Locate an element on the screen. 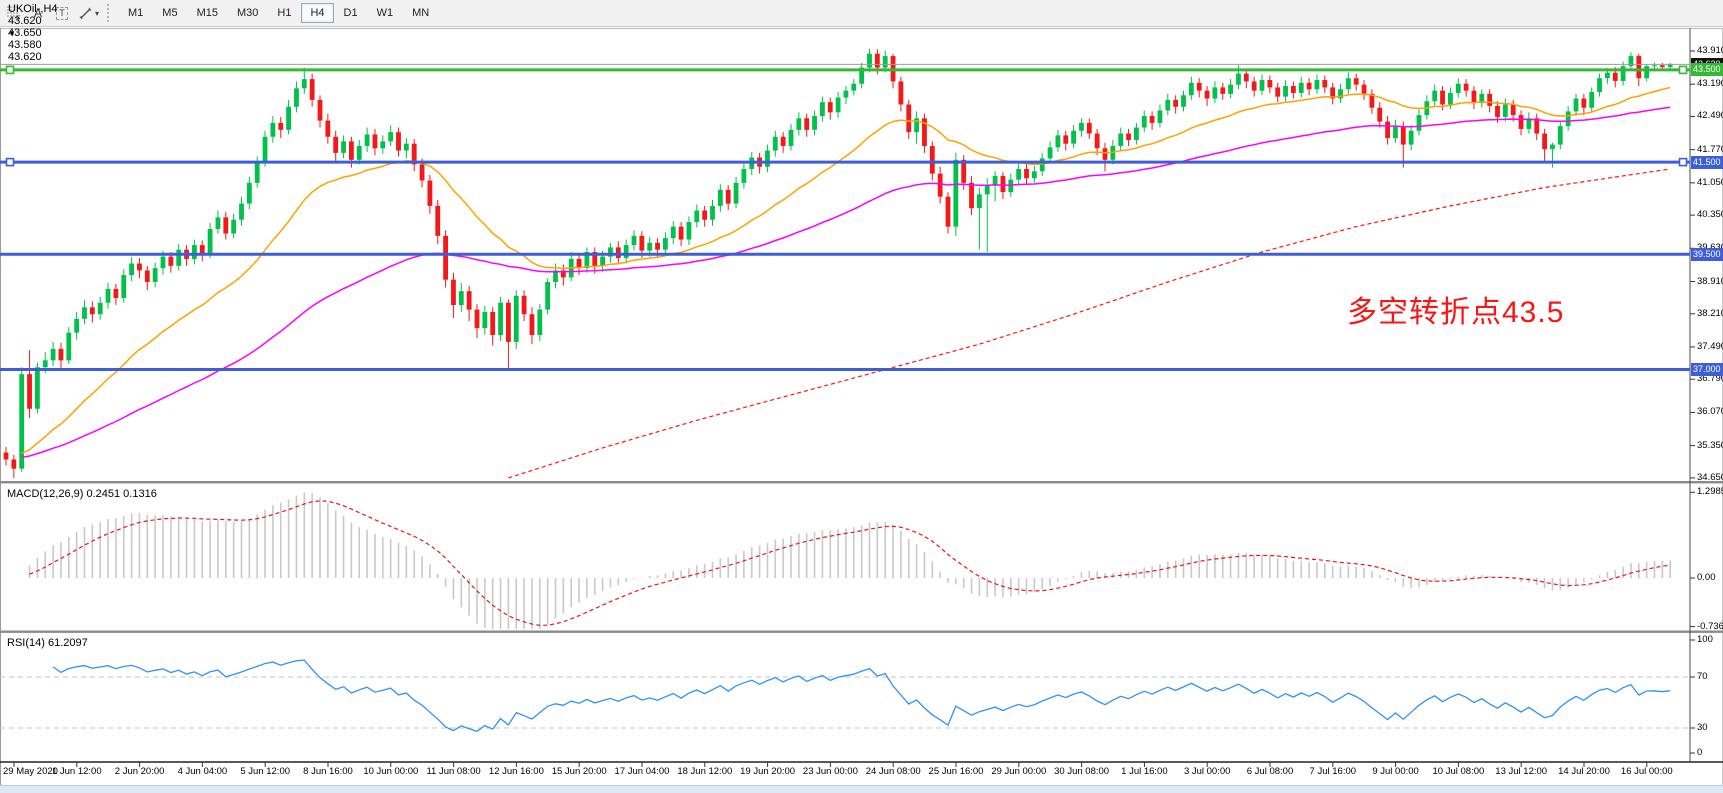  text-tool-glyph: T is located at coordinates (62, 13).